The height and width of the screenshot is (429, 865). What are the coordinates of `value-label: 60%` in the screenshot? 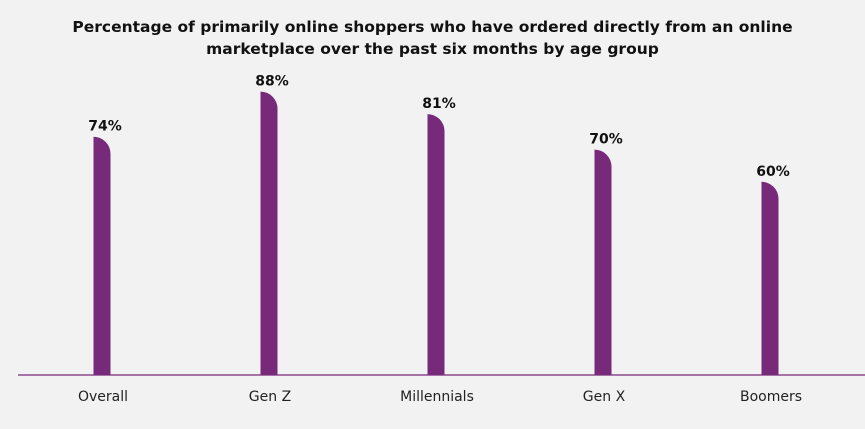 It's located at (773, 172).